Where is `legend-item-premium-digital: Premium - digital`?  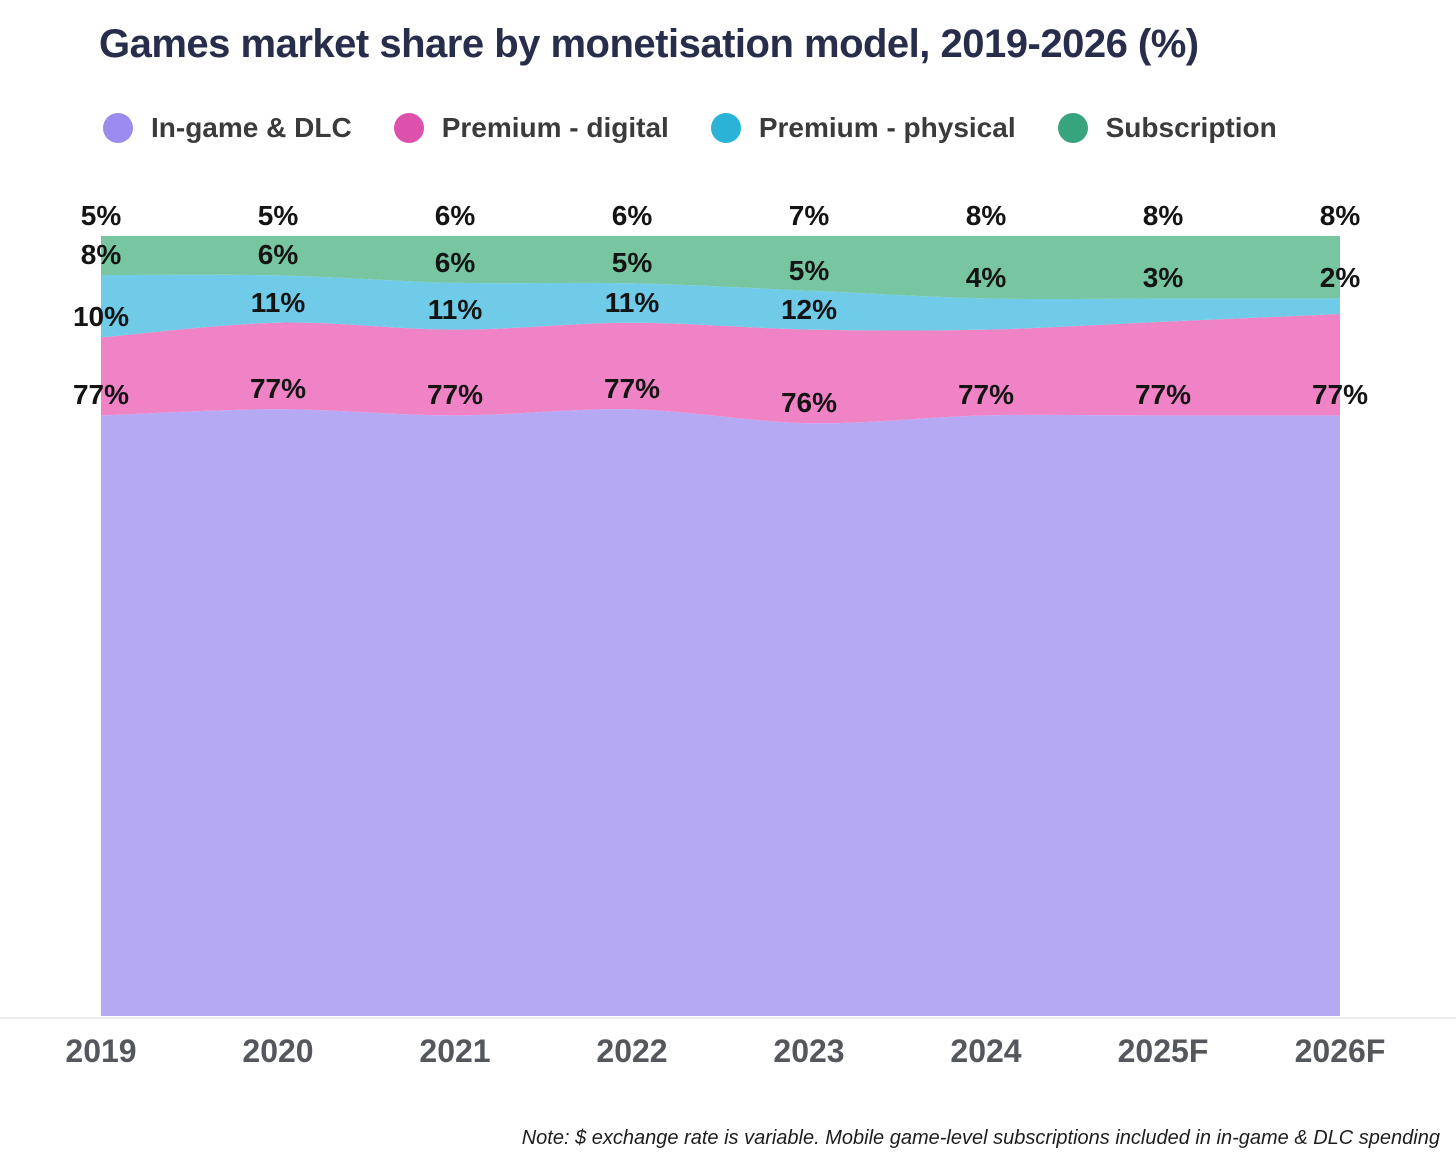 legend-item-premium-digital: Premium - digital is located at coordinates (531, 128).